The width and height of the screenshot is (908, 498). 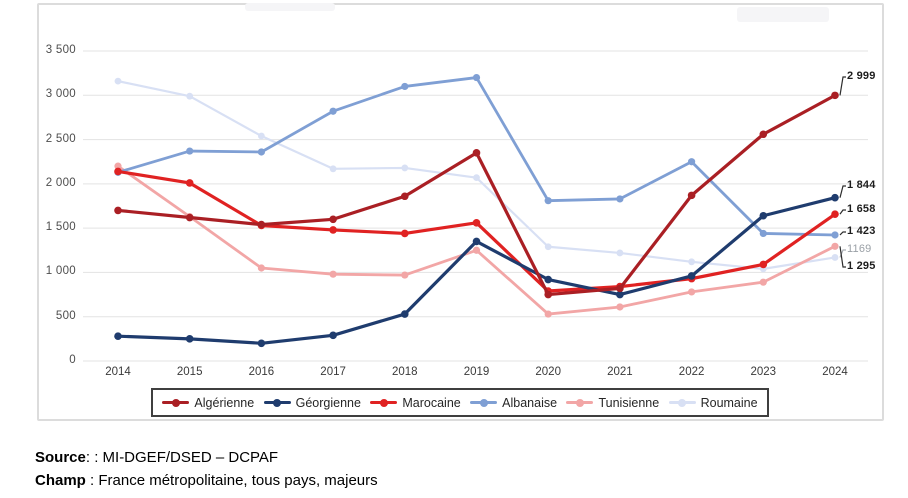 What do you see at coordinates (861, 231) in the screenshot?
I see `end-label-albanaise: 1 423` at bounding box center [861, 231].